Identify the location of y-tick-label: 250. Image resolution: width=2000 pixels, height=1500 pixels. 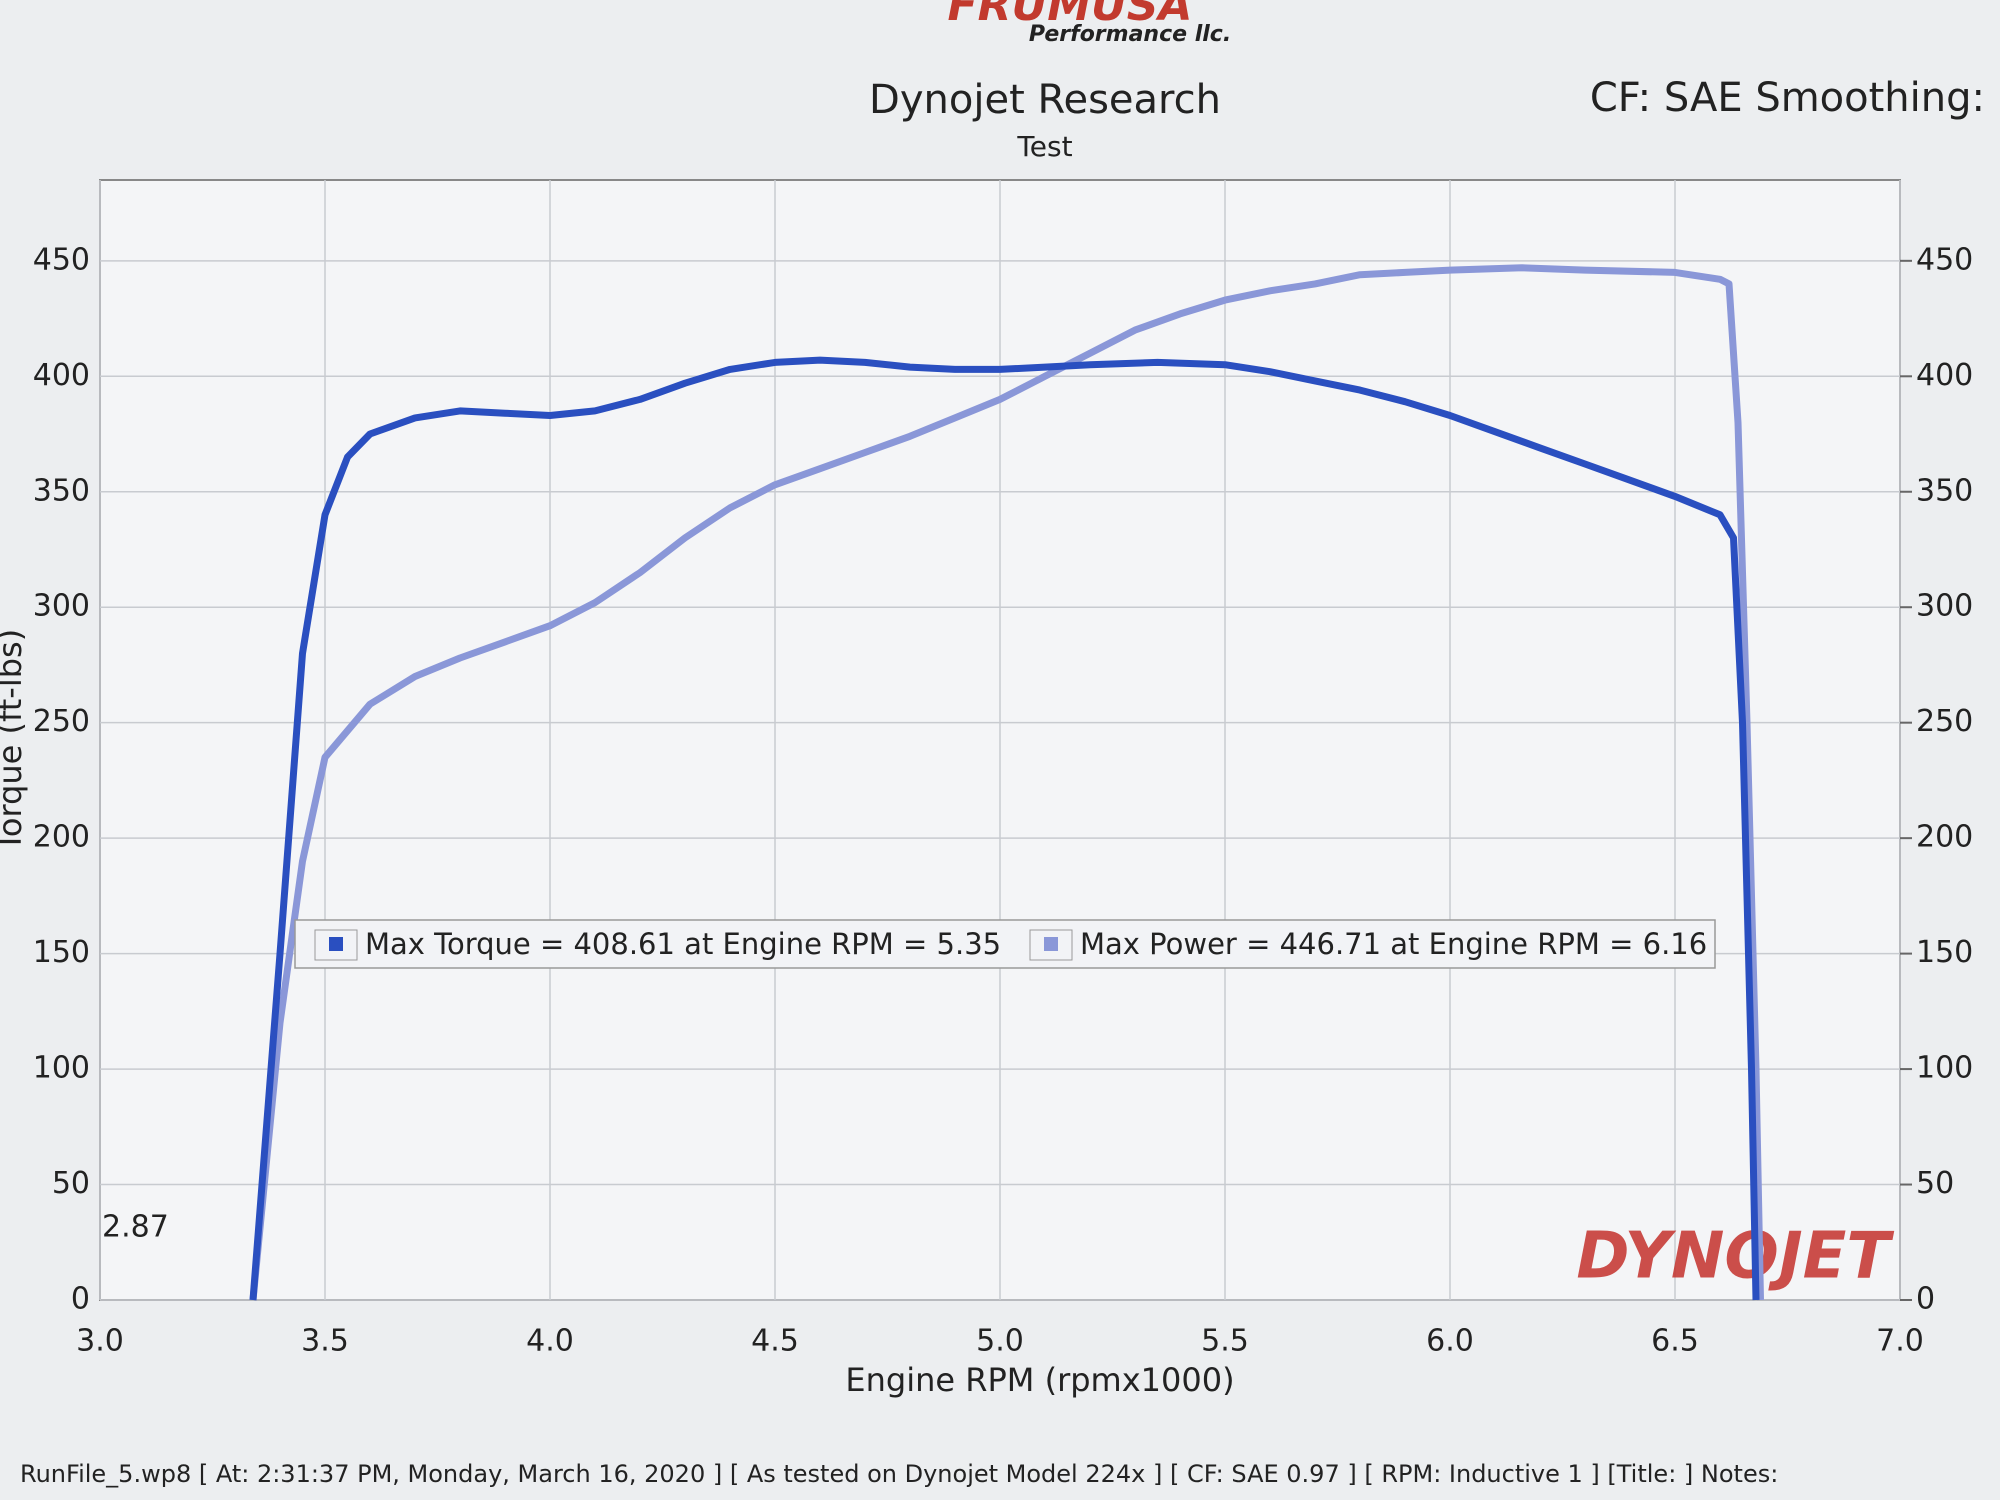
(61, 721).